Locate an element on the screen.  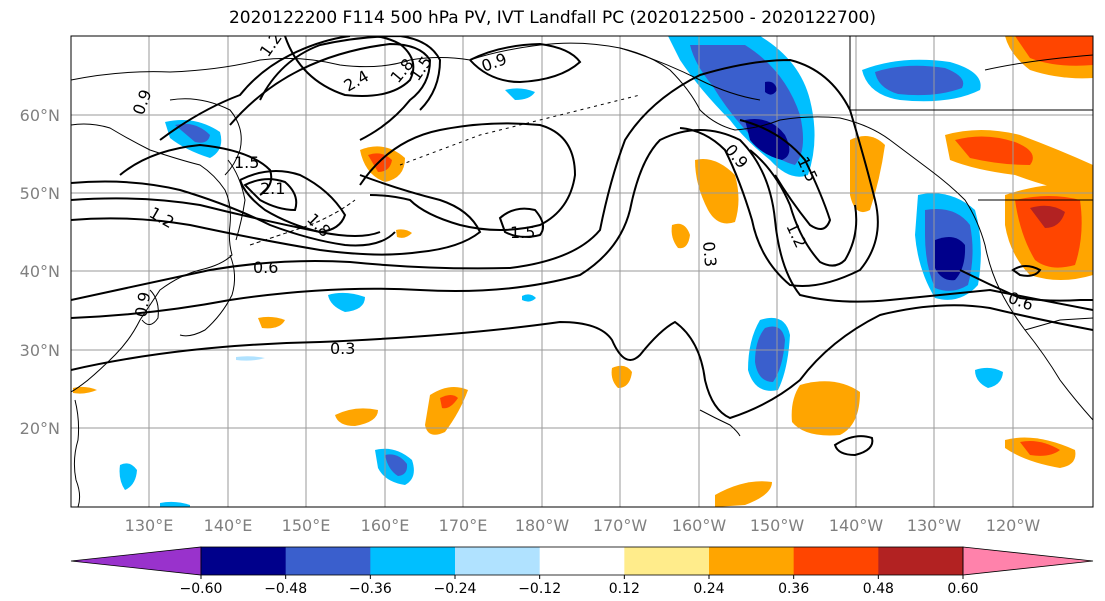
colorbar-tick-label: 0.60 is located at coordinates (962, 589).